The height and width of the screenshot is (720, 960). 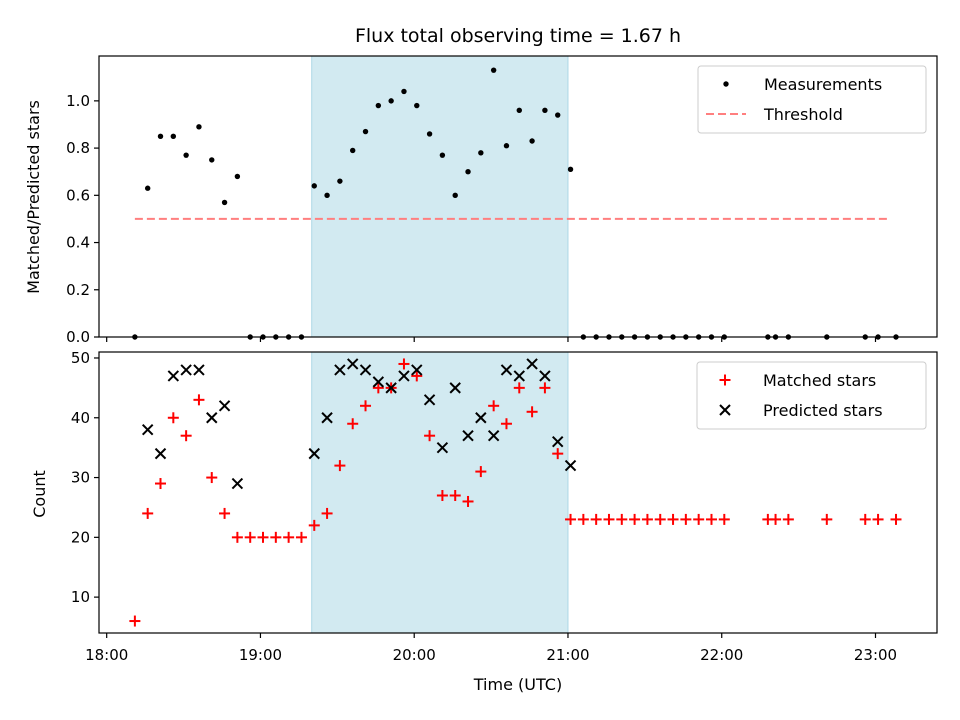 I want to click on y-tick-label-bottom: 10, so click(x=80, y=597).